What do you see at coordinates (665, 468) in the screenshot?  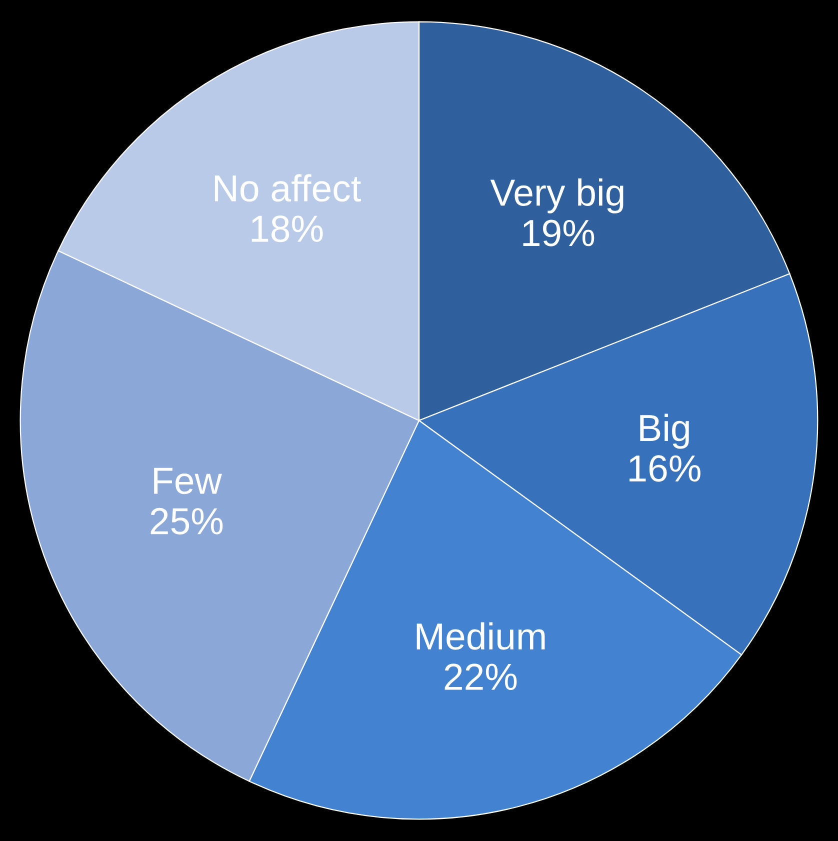 I see `data-label: 16%` at bounding box center [665, 468].